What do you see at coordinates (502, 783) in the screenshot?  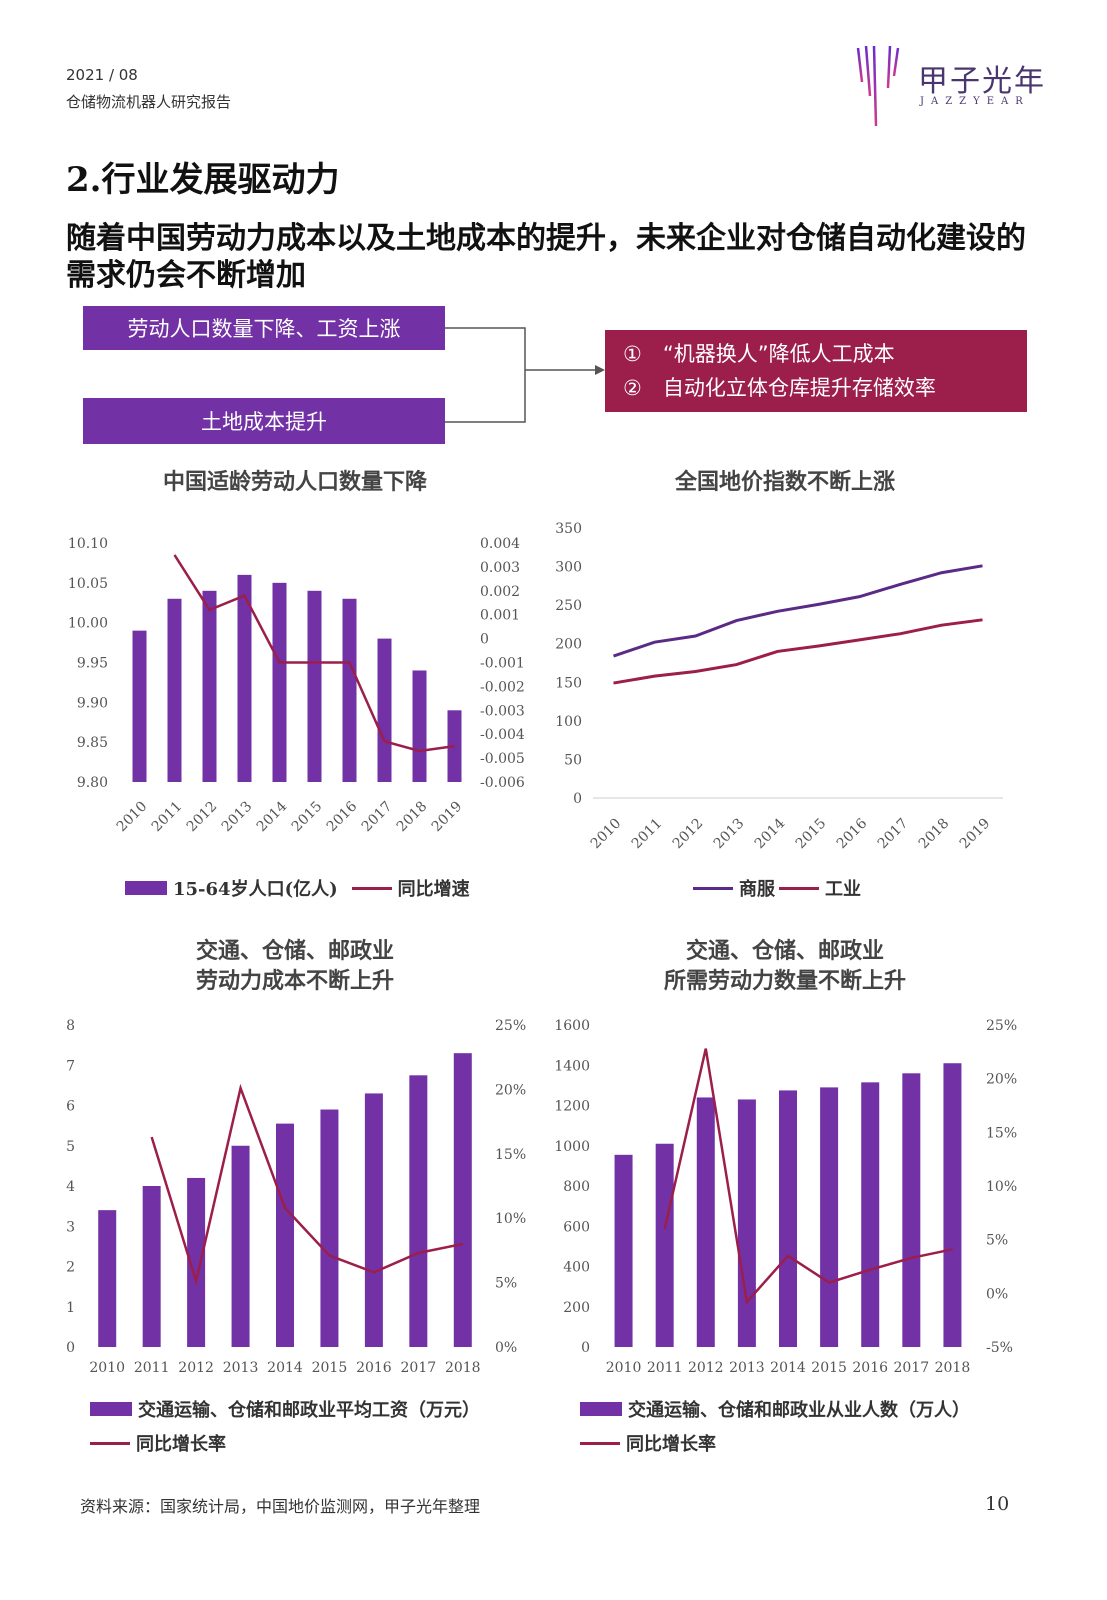 I see `chart1-right-tick: -0.006` at bounding box center [502, 783].